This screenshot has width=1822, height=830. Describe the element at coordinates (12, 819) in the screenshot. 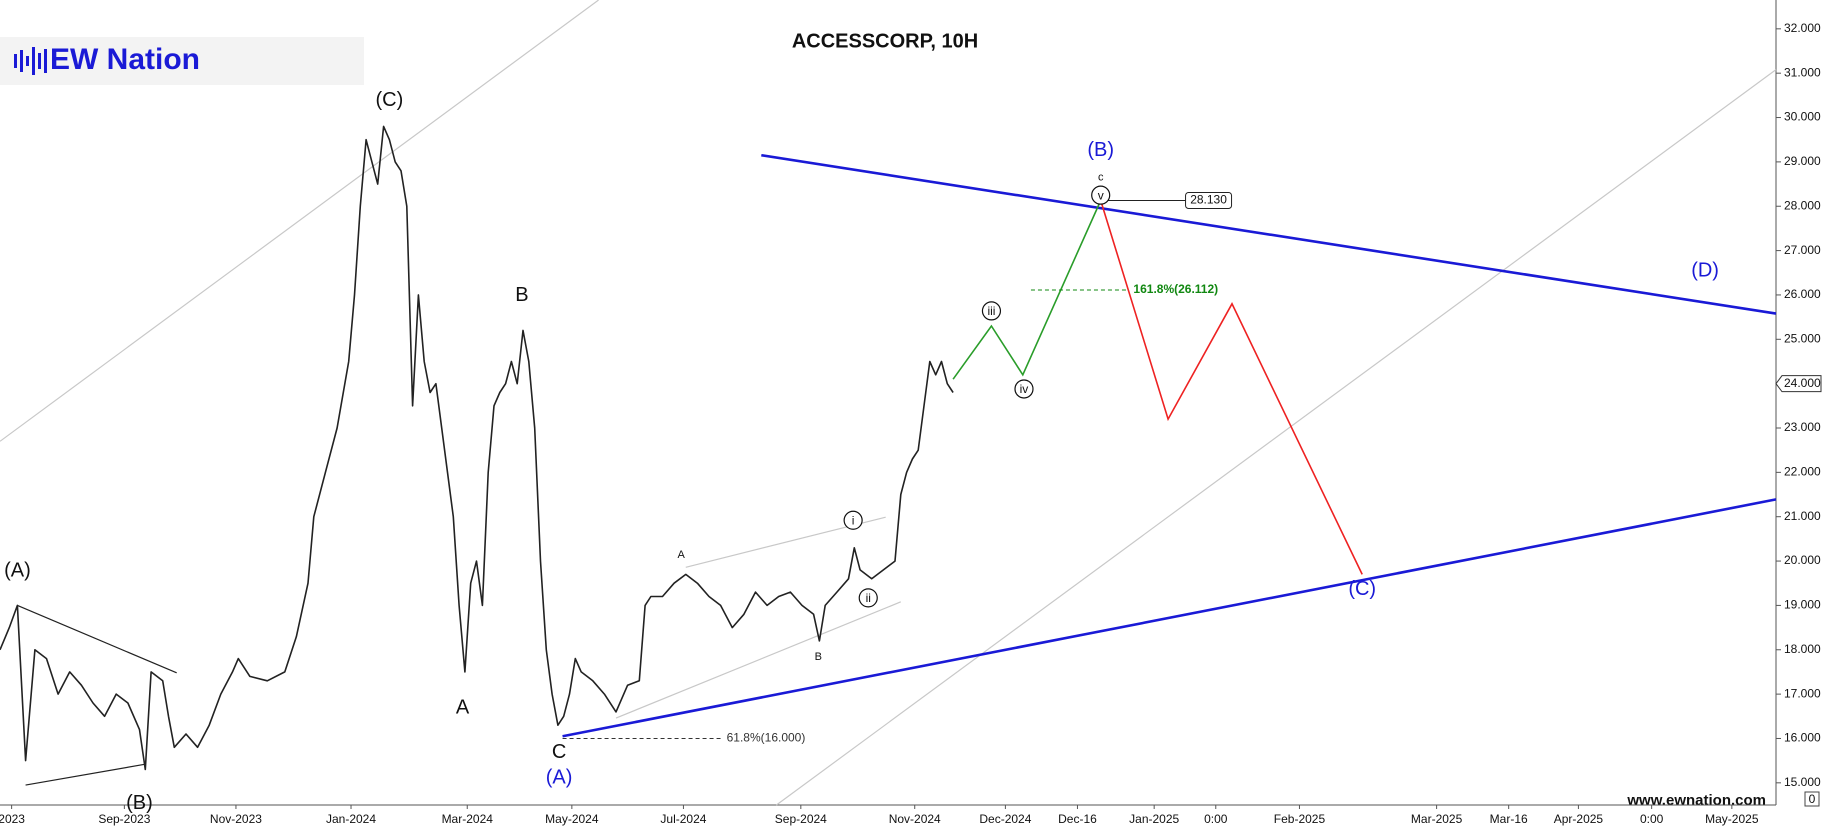

I see `x-tick-label: 2023` at that location.